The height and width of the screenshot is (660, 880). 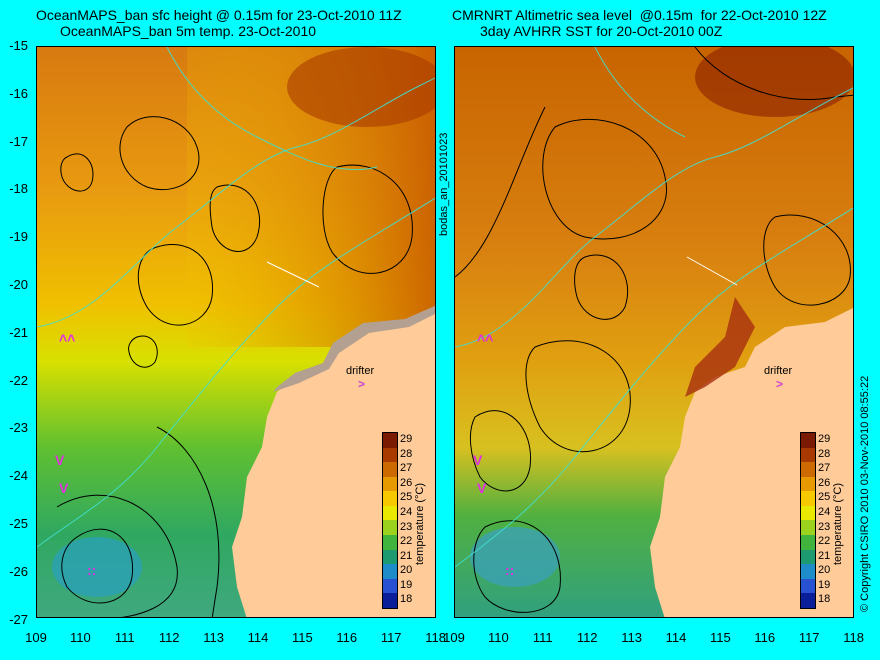 I want to click on left-x-tick-label: 112, so click(x=169, y=637).